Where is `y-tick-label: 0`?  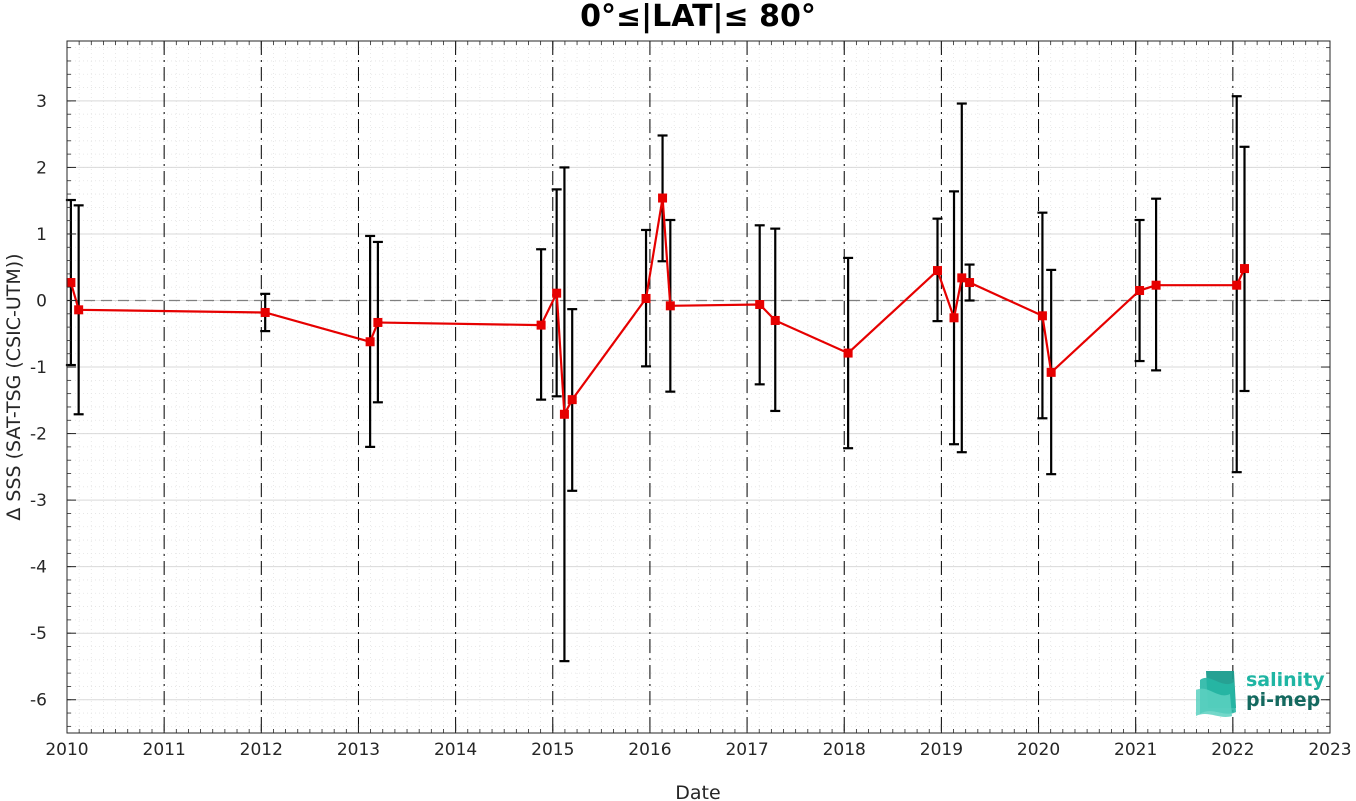 y-tick-label: 0 is located at coordinates (41, 302).